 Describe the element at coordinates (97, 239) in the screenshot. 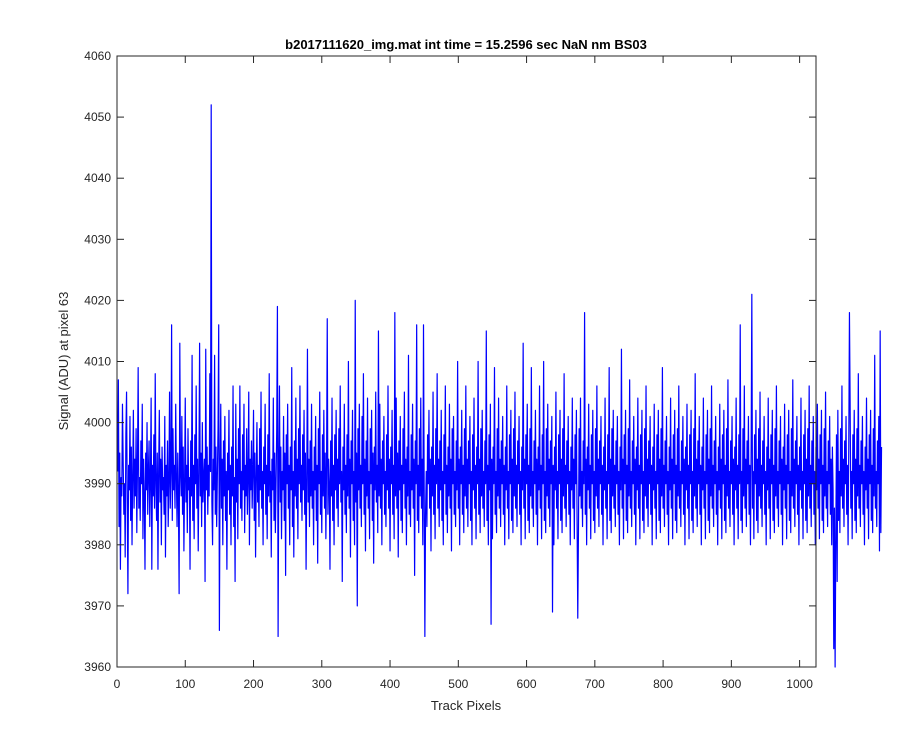

I see `y-tick-label: 4030` at that location.